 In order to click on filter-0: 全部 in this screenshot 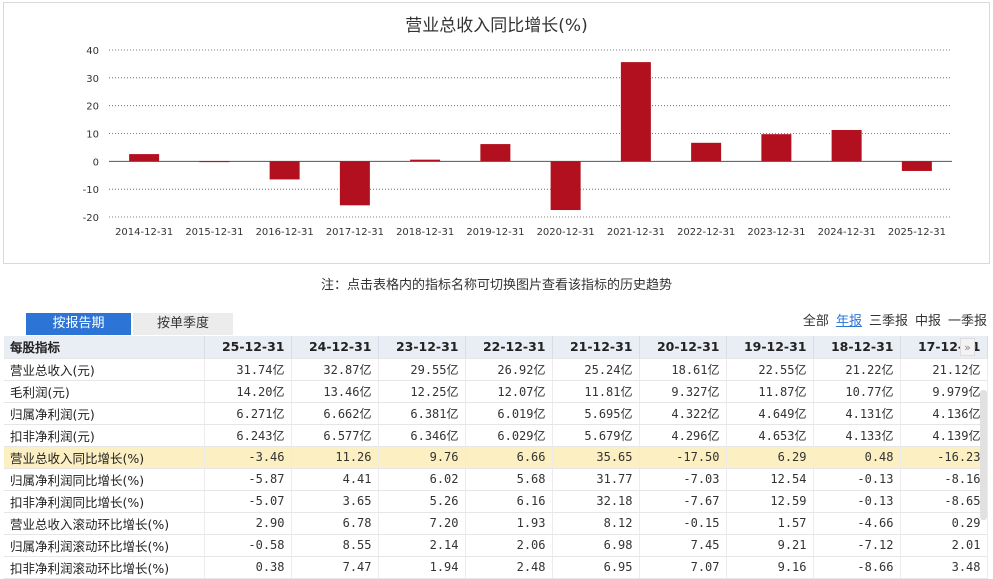, I will do `click(815, 321)`.